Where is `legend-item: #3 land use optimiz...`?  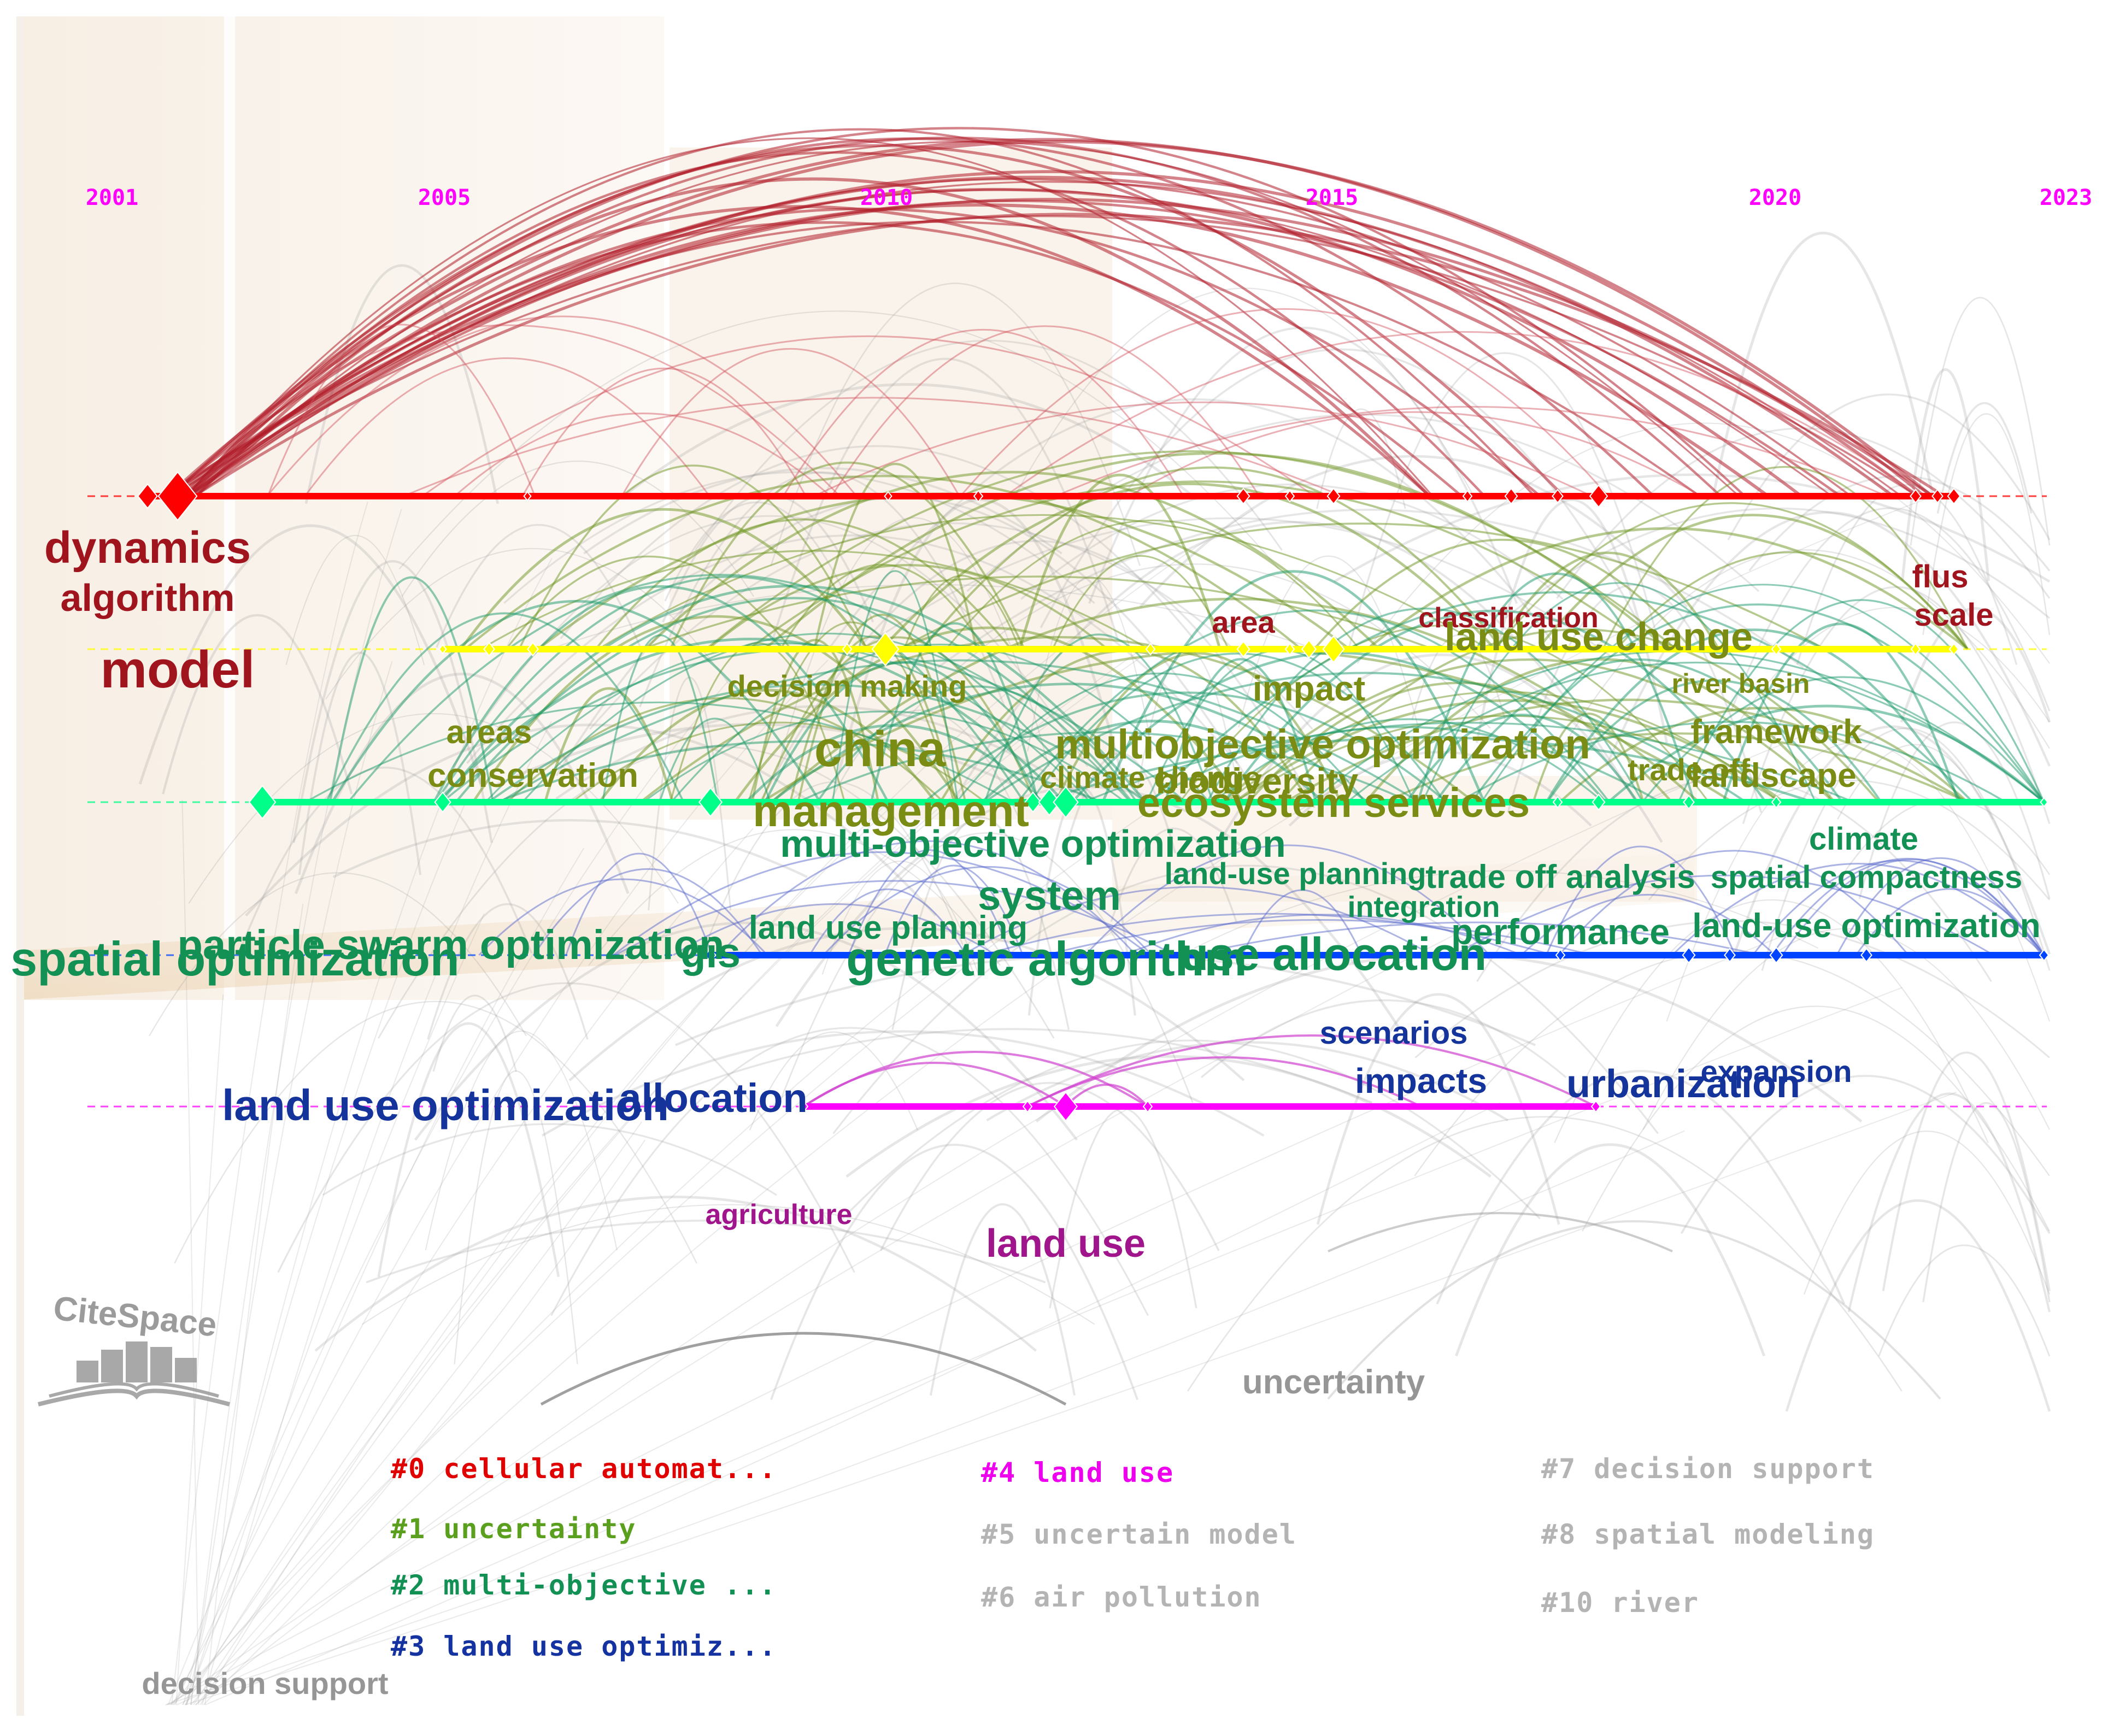 legend-item: #3 land use optimiz... is located at coordinates (584, 1646).